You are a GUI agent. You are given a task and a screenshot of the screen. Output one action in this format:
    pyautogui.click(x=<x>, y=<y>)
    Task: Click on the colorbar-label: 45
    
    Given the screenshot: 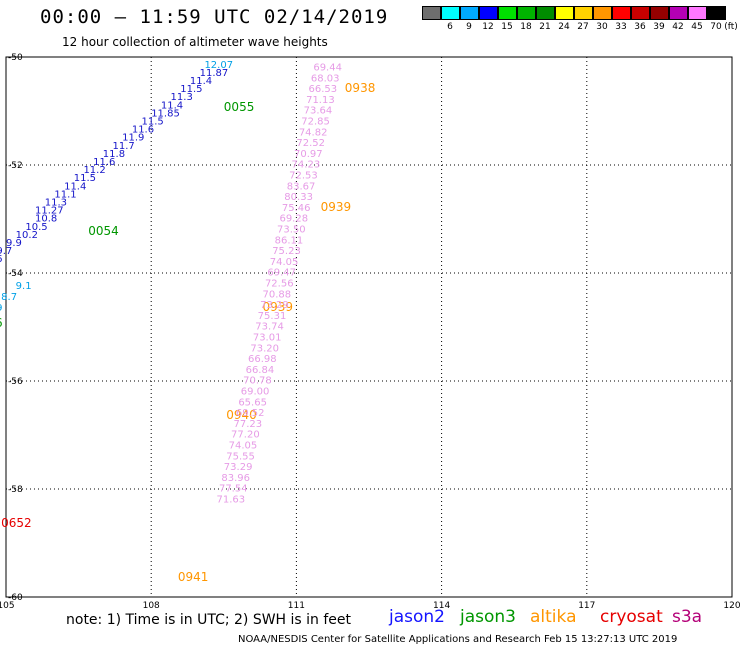 What is the action you would take?
    pyautogui.click(x=697, y=27)
    